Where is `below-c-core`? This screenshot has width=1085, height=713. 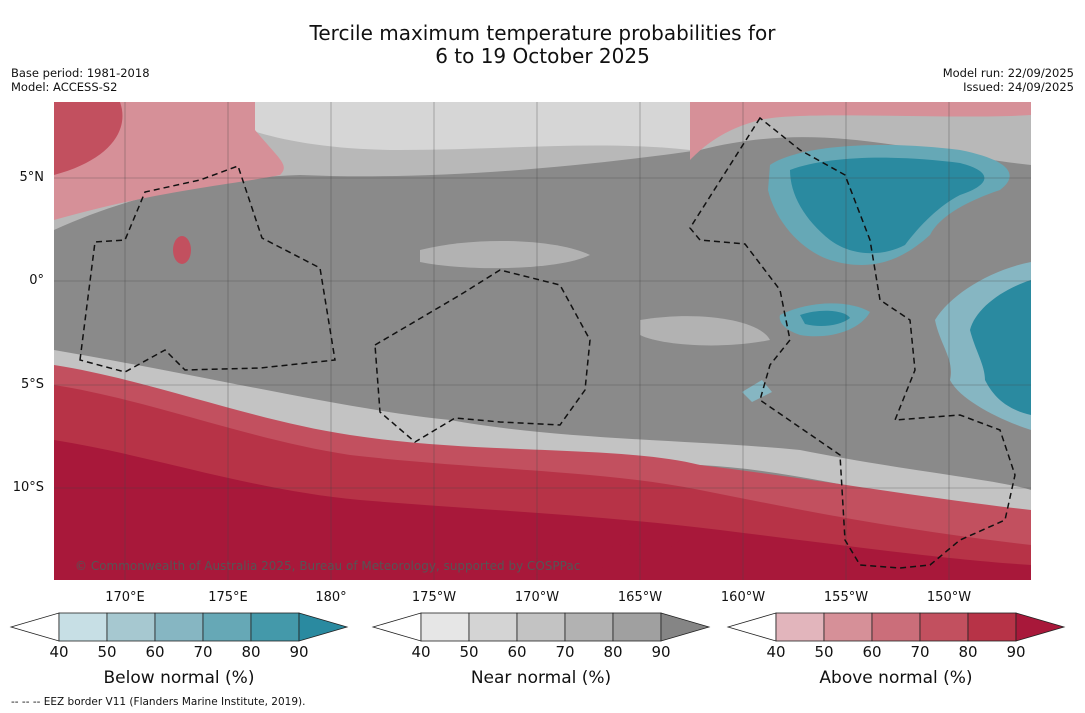
below-c-core is located at coordinates (825, 318).